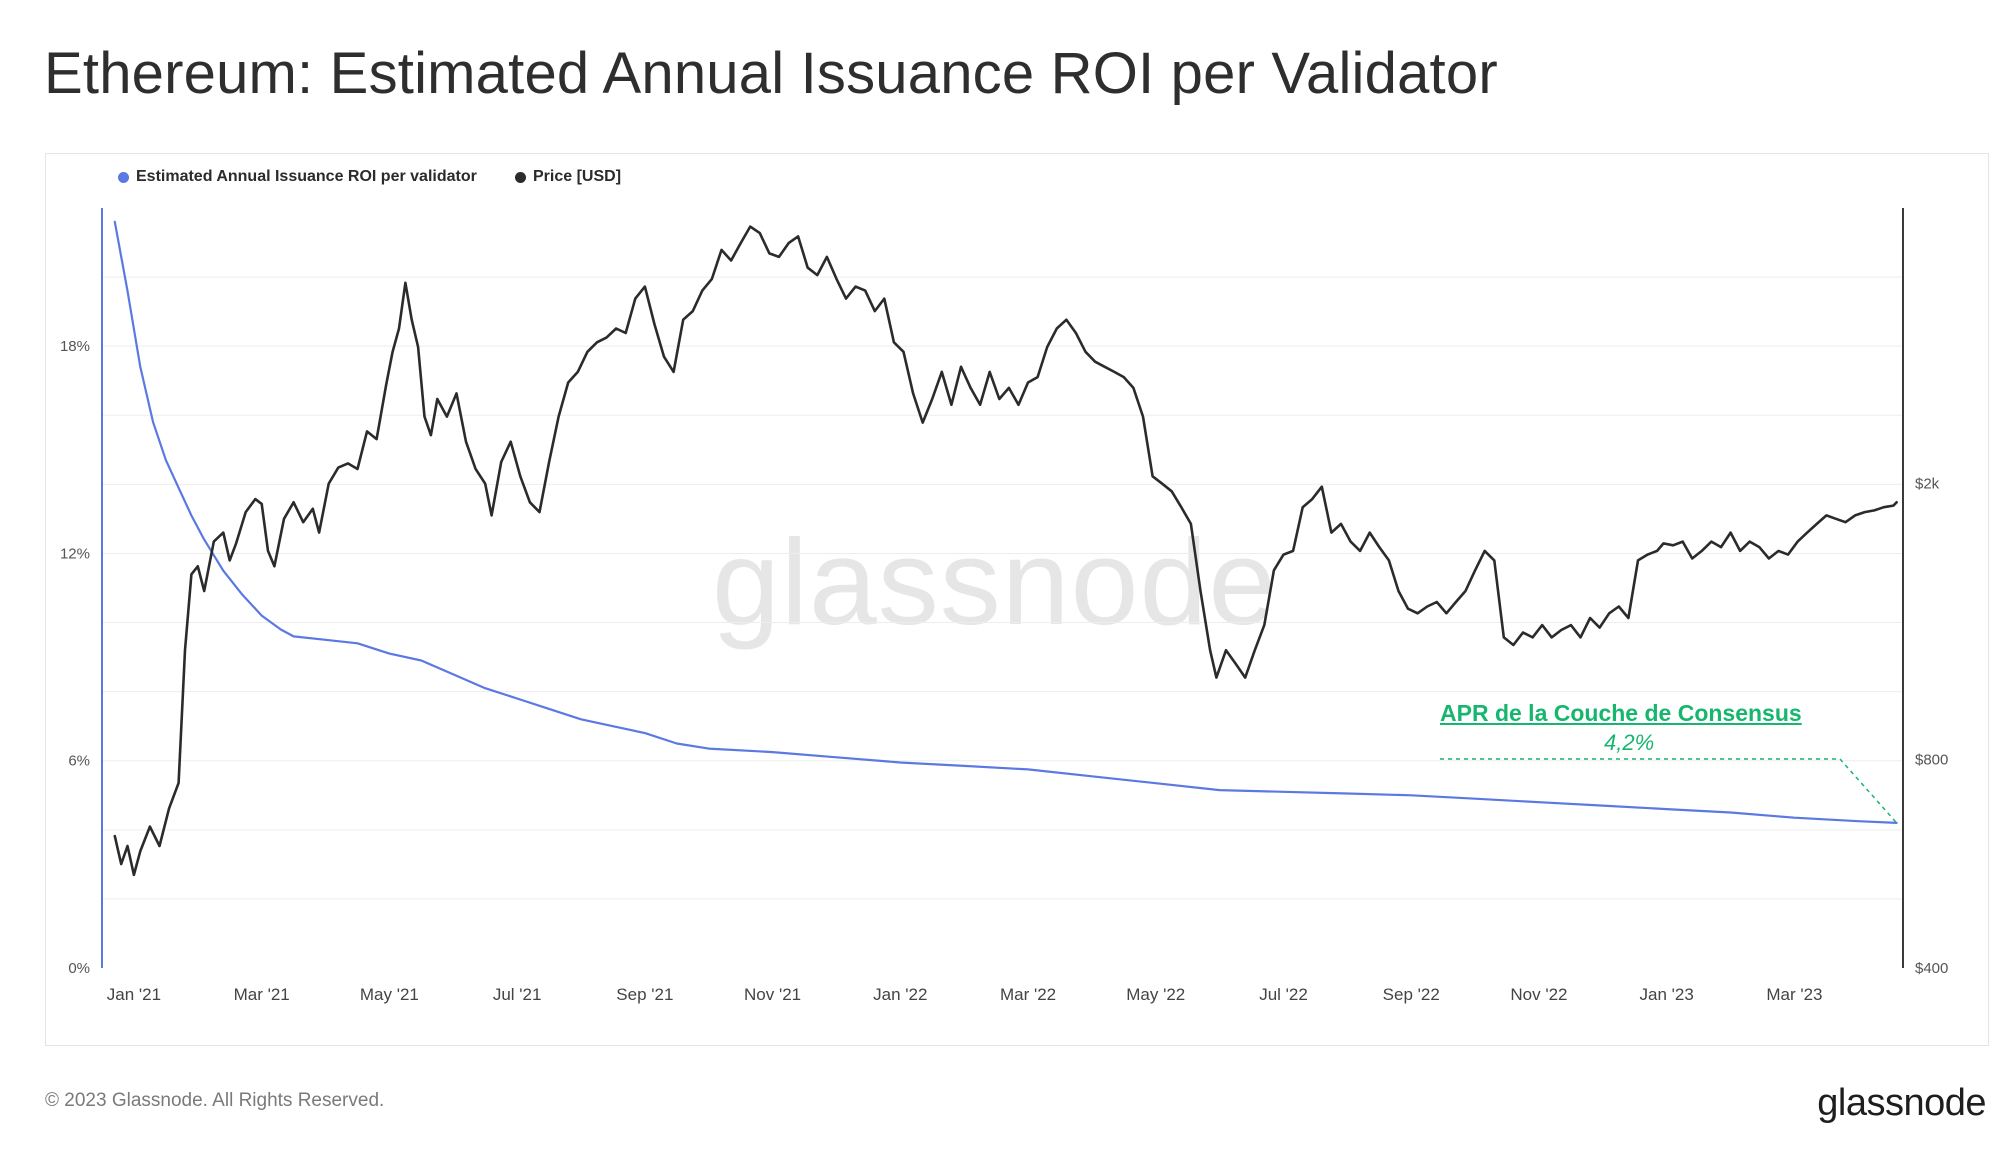 The width and height of the screenshot is (2000, 1152). I want to click on x-tick-label-11: Nov '22, so click(1538, 994).